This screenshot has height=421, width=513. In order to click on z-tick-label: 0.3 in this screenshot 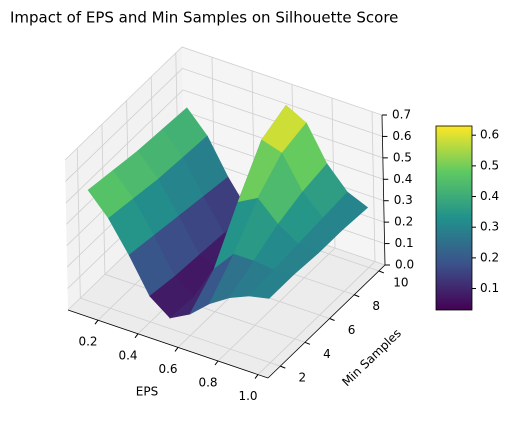, I will do `click(403, 200)`.